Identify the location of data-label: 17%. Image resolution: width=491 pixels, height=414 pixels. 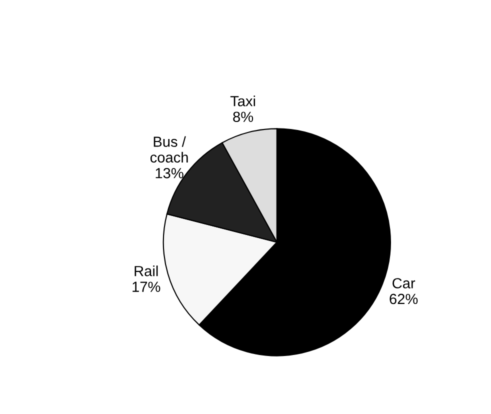
(146, 287).